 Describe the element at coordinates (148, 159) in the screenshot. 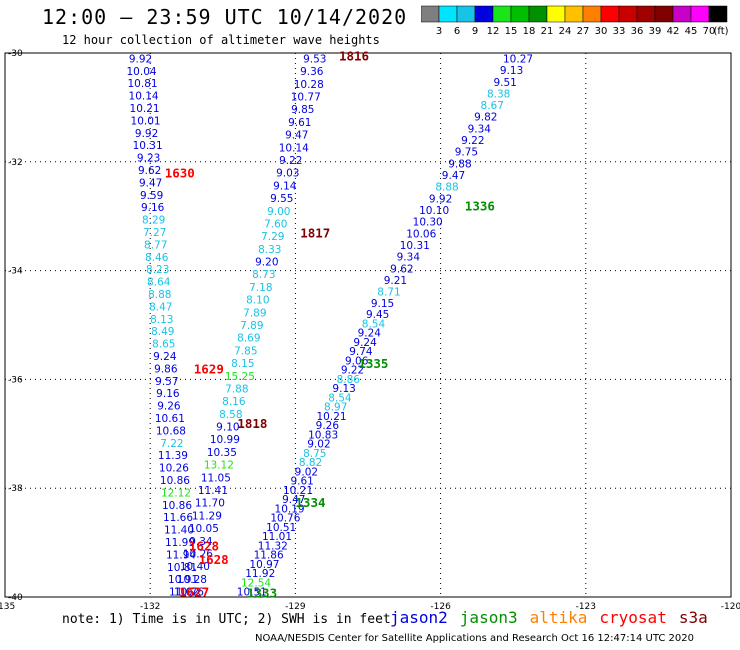

I see `wave-height-point: 9.23` at that location.